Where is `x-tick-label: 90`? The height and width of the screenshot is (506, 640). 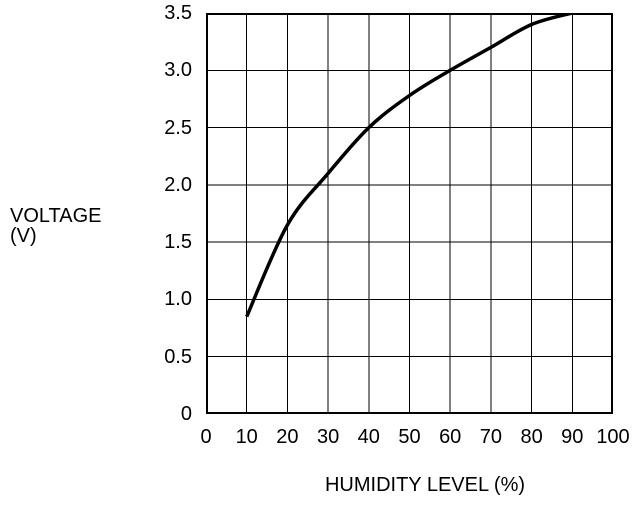
x-tick-label: 90 is located at coordinates (572, 437).